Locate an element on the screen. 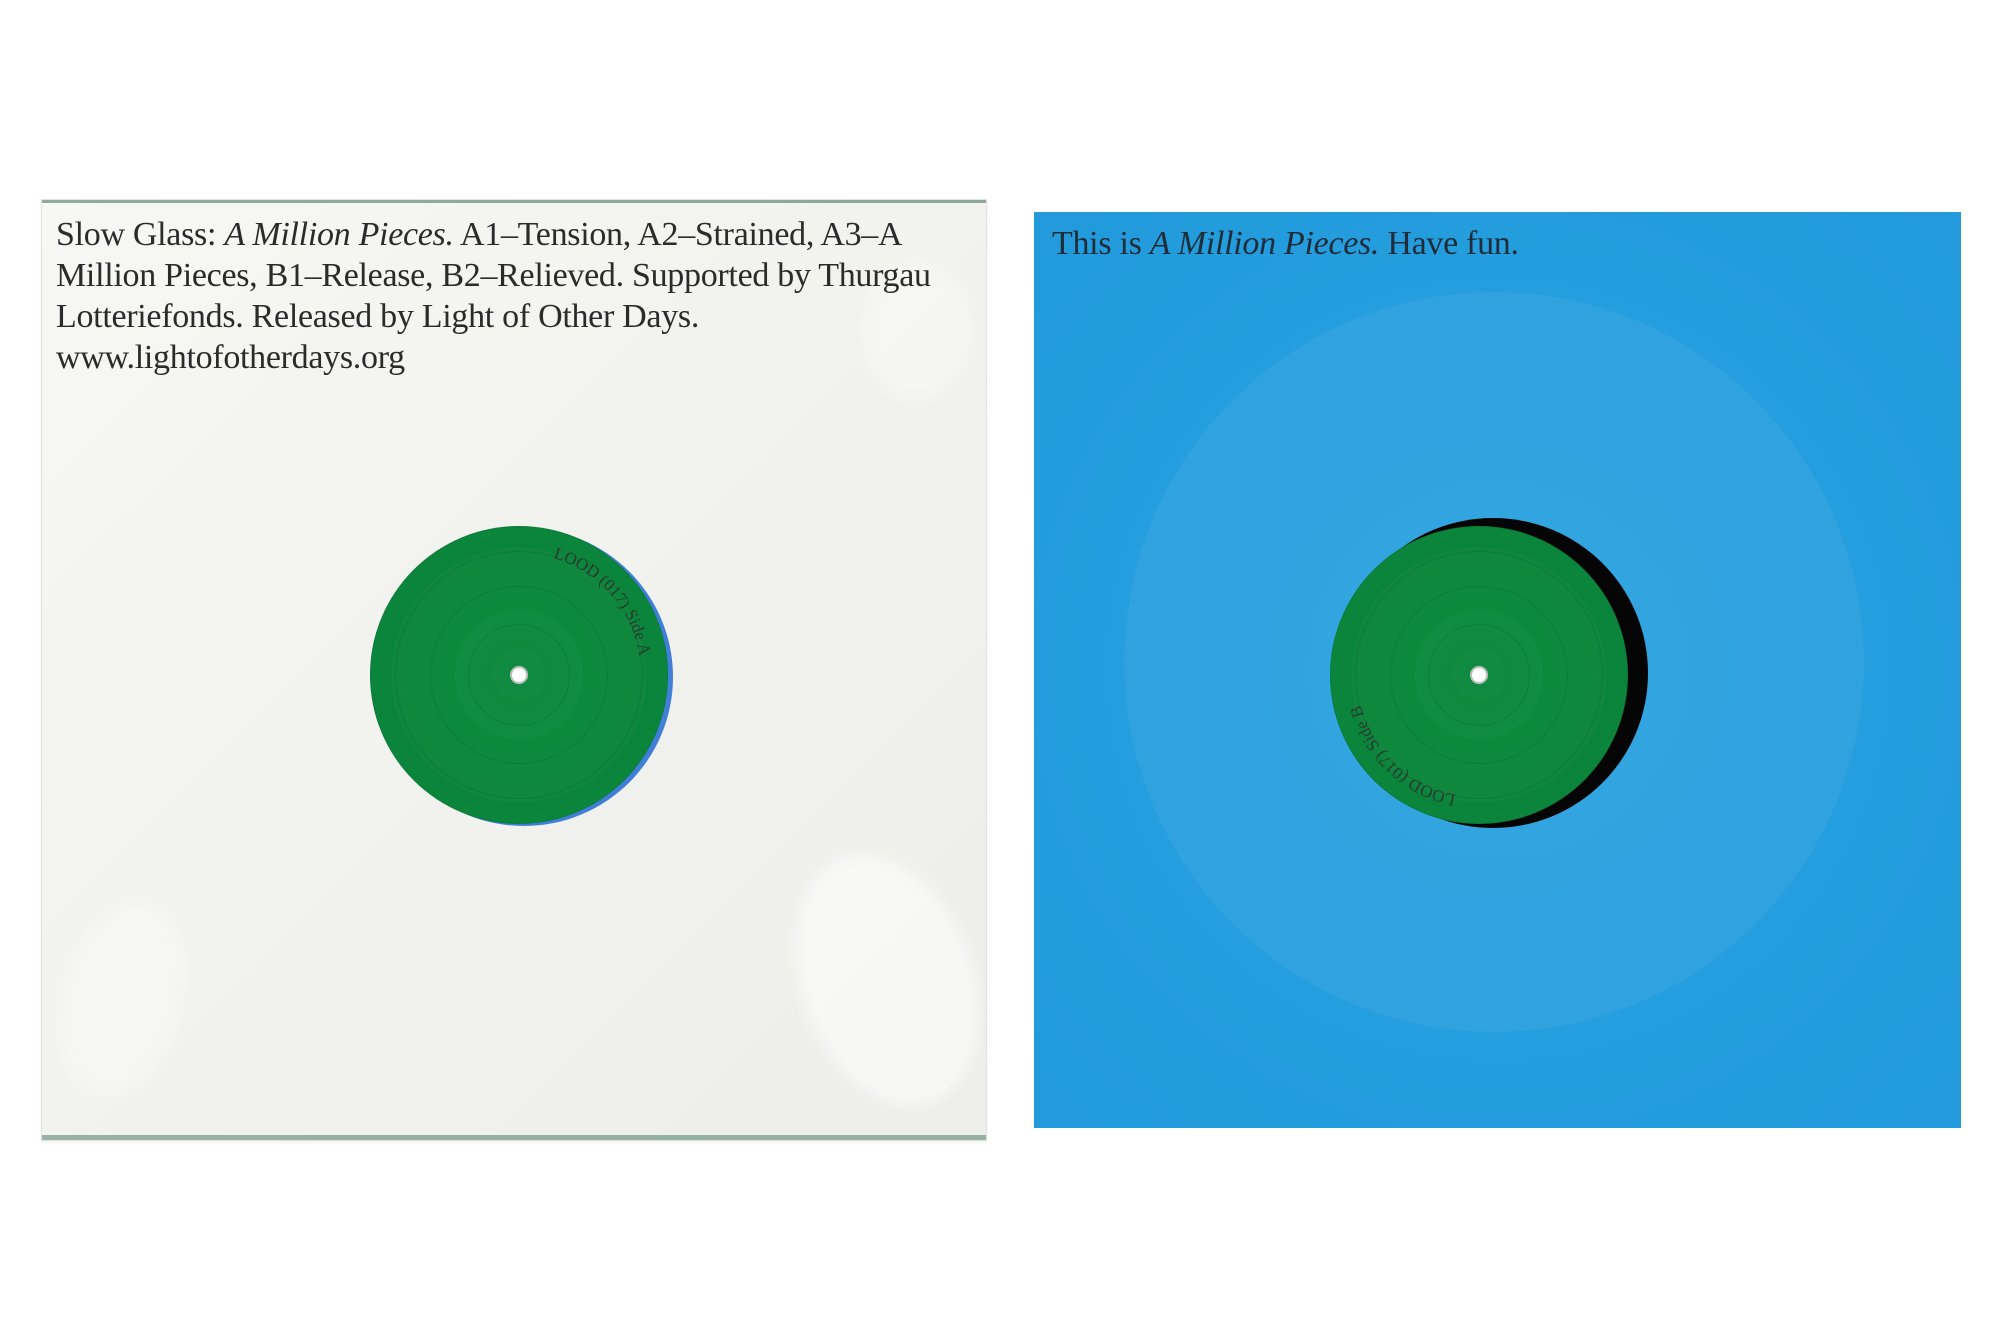  record-label-side-a: LOOD (017) Side A is located at coordinates (519, 675).